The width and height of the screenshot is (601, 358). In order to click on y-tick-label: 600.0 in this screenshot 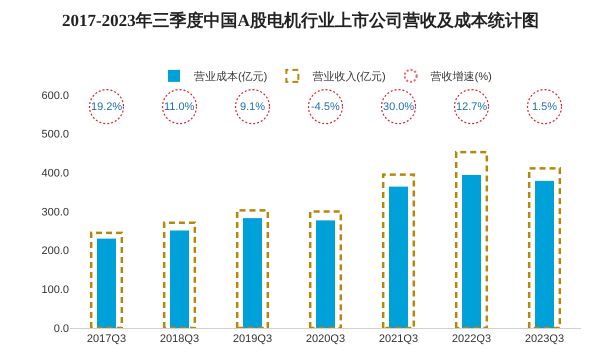, I will do `click(55, 96)`.